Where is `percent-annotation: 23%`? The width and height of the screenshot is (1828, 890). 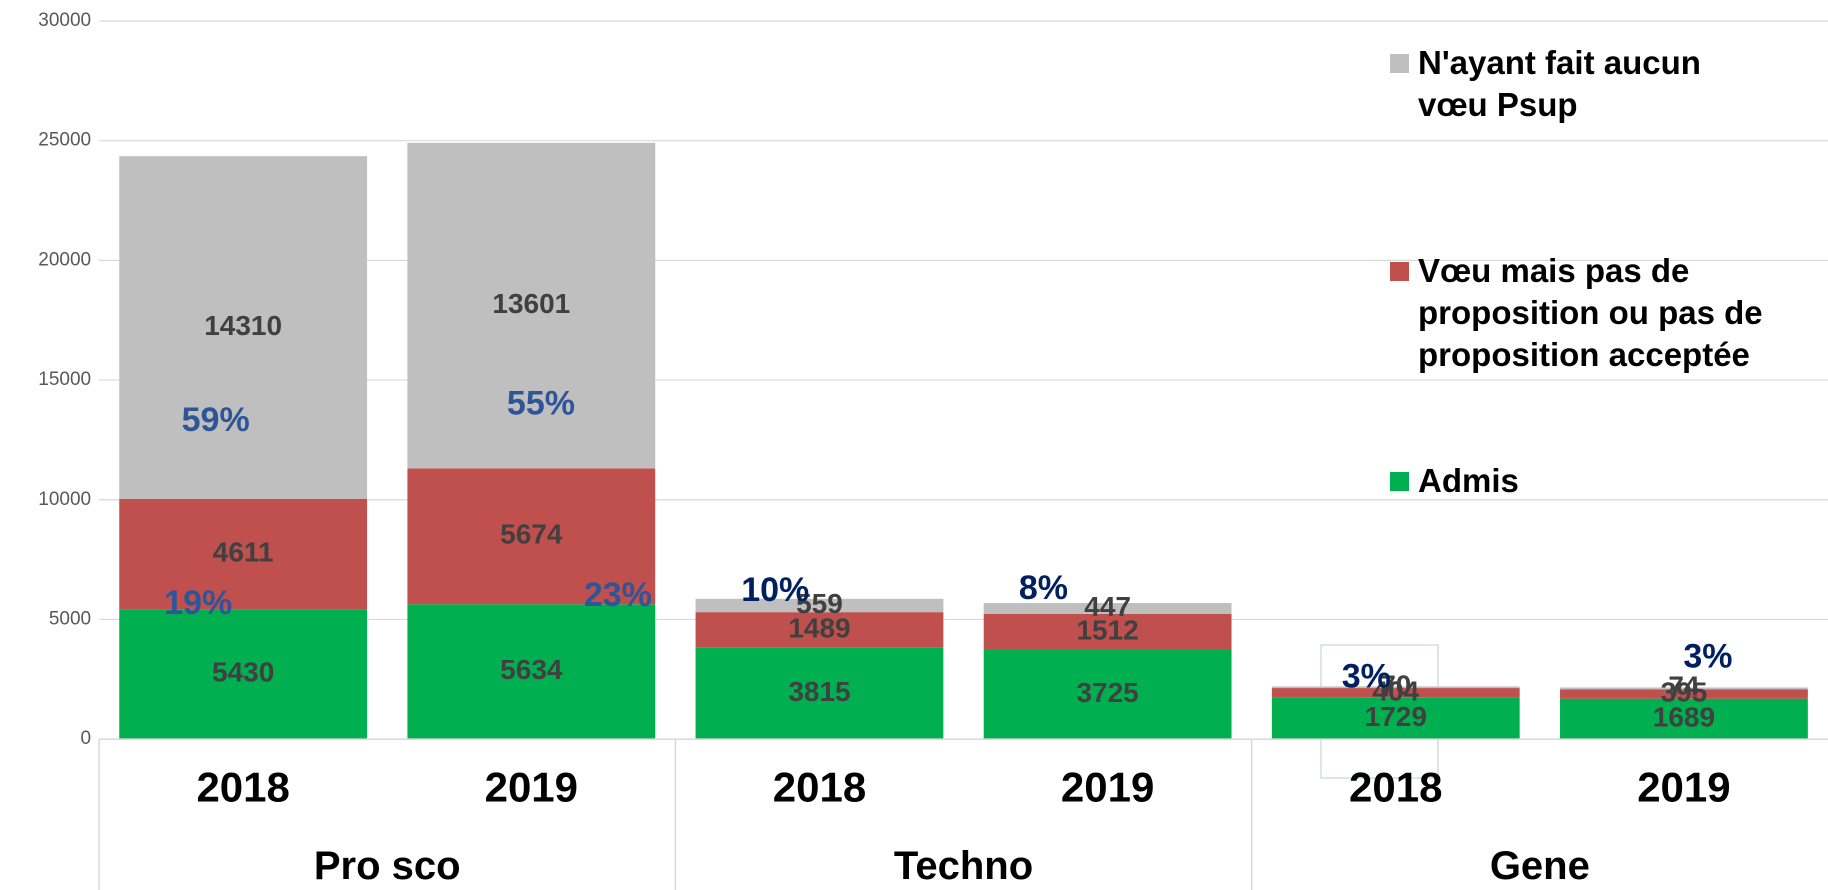 percent-annotation: 23% is located at coordinates (618, 595).